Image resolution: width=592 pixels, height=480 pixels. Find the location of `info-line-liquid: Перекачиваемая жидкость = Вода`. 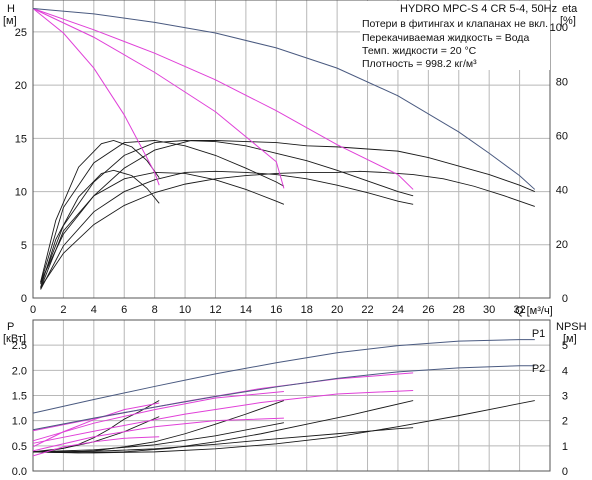

info-line-liquid: Перекачиваемая жидкость = Вода is located at coordinates (445, 38).